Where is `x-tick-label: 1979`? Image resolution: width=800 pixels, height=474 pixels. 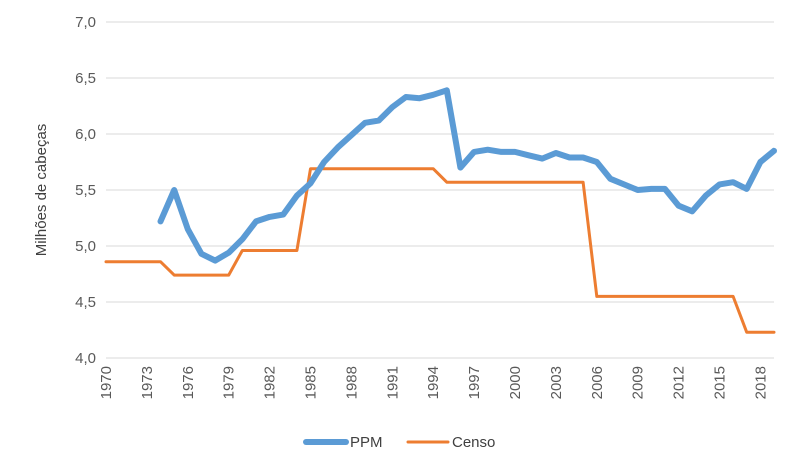 x-tick-label: 1979 is located at coordinates (229, 382).